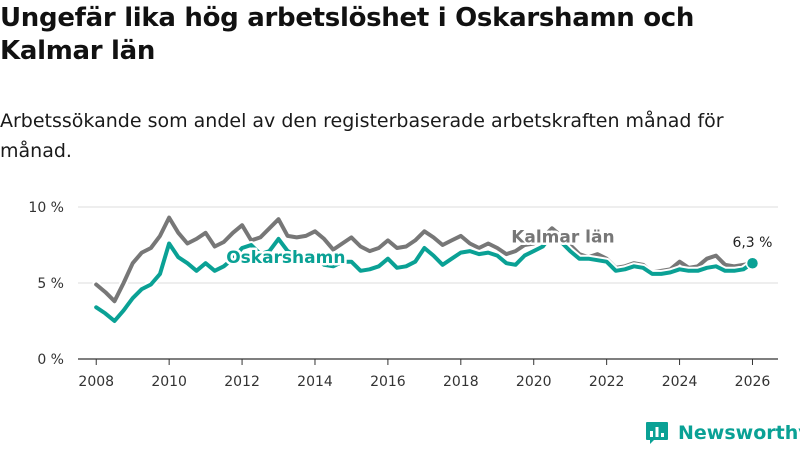 The height and width of the screenshot is (450, 800). Describe the element at coordinates (461, 382) in the screenshot. I see `x-tick-label: 2018` at that location.